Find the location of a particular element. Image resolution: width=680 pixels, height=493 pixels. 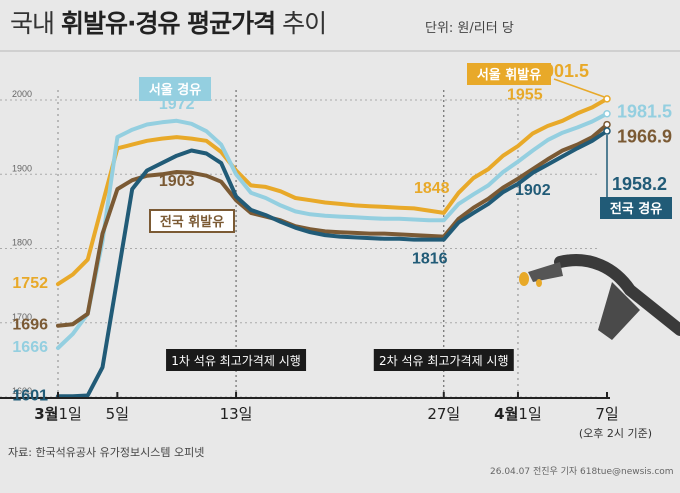

x-tick-day: 13일 is located at coordinates (236, 414).